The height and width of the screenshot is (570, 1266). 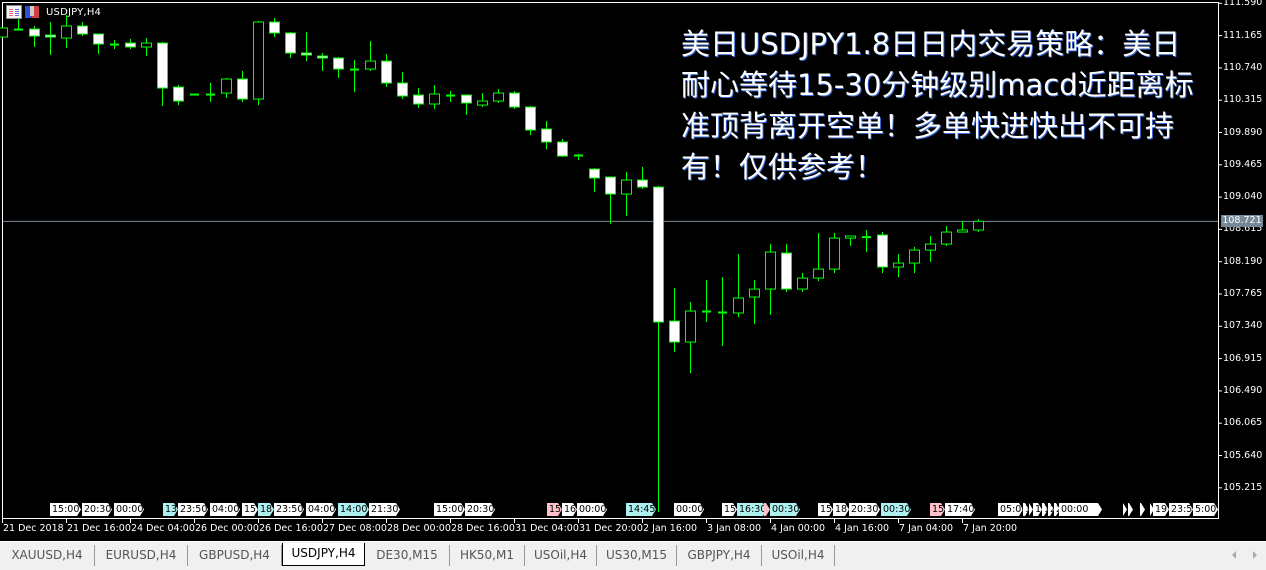 I want to click on price-tick-label: 107.765, so click(x=1243, y=293).